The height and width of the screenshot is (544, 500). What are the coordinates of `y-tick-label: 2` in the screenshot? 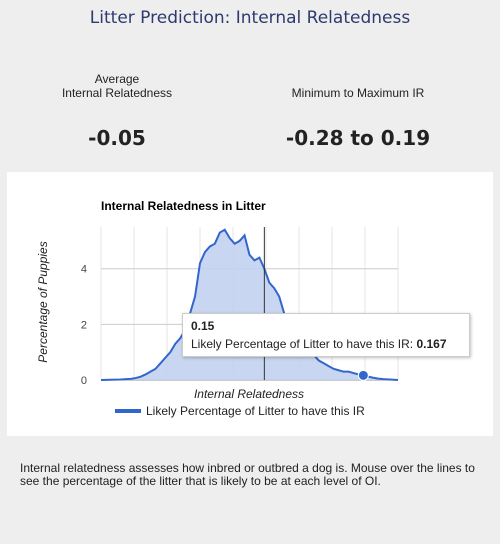 It's located at (84, 325).